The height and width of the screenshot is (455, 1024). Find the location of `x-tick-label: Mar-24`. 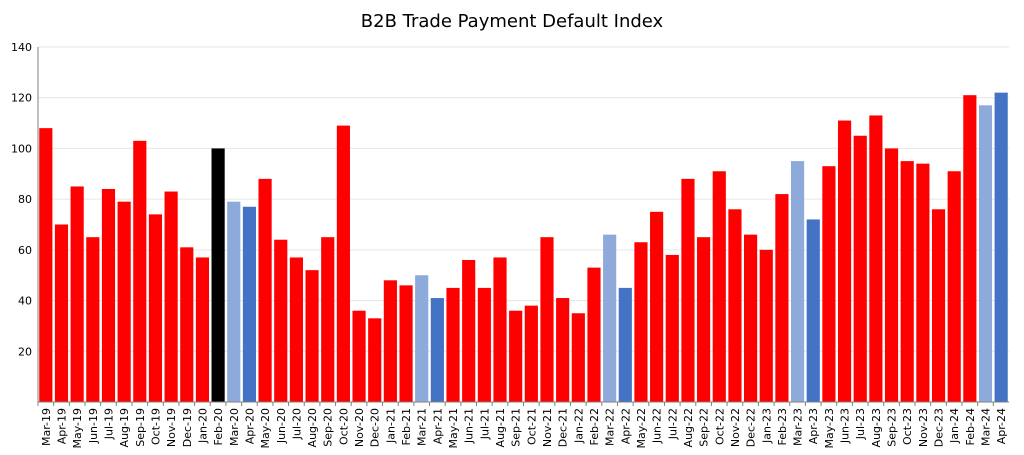

x-tick-label: Mar-24 is located at coordinates (986, 427).